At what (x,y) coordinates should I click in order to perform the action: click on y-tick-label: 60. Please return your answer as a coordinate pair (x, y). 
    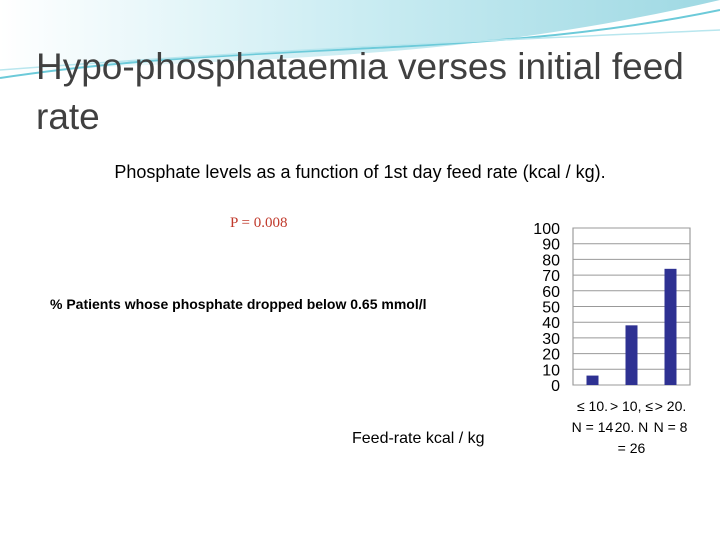
    Looking at the image, I should click on (551, 292).